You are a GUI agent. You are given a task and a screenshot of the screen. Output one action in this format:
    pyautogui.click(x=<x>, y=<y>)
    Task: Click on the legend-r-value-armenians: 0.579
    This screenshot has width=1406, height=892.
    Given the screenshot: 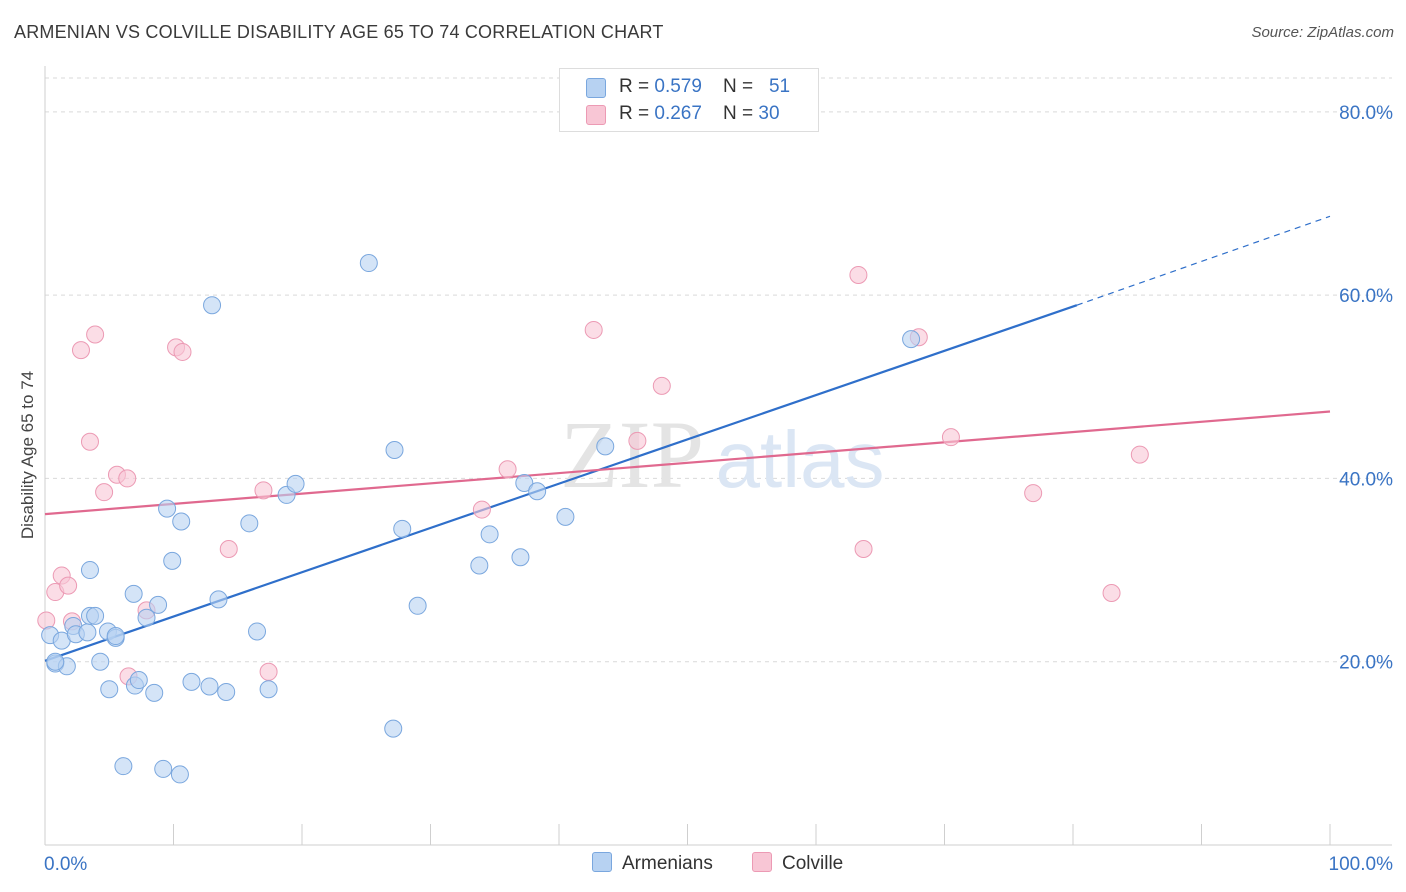 What is the action you would take?
    pyautogui.click(x=678, y=86)
    